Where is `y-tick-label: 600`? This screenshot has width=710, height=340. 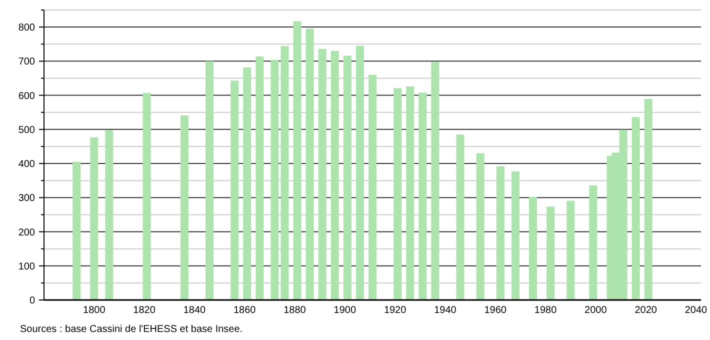 y-tick-label: 600 is located at coordinates (27, 96).